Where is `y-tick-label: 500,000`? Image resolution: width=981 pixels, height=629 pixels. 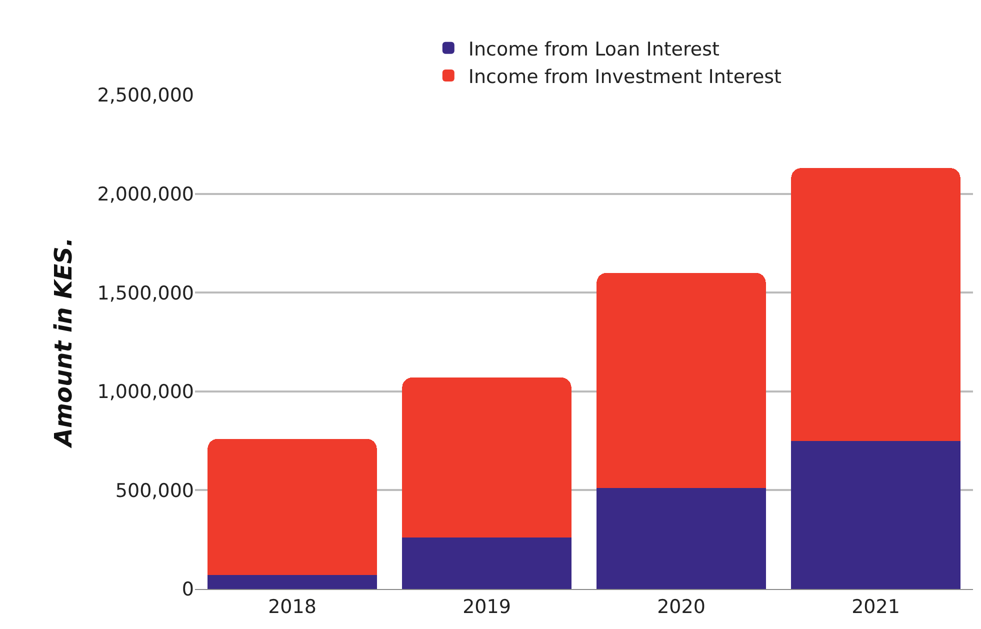
y-tick-label: 500,000 is located at coordinates (154, 491).